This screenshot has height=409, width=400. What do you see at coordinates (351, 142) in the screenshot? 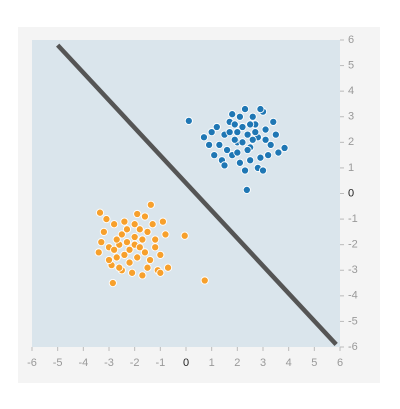
I see `y-tick-label: 2` at bounding box center [351, 142].